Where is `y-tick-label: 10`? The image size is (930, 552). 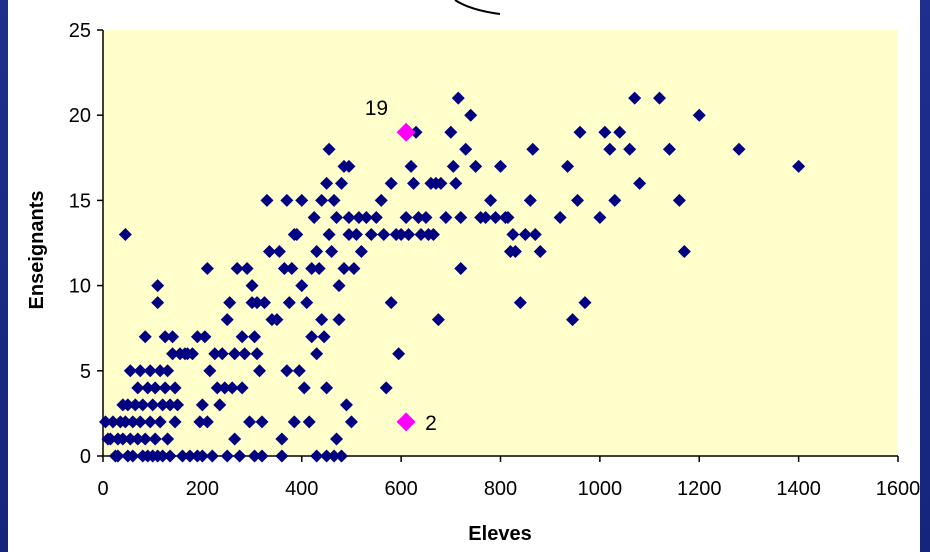 y-tick-label: 10 is located at coordinates (80, 287).